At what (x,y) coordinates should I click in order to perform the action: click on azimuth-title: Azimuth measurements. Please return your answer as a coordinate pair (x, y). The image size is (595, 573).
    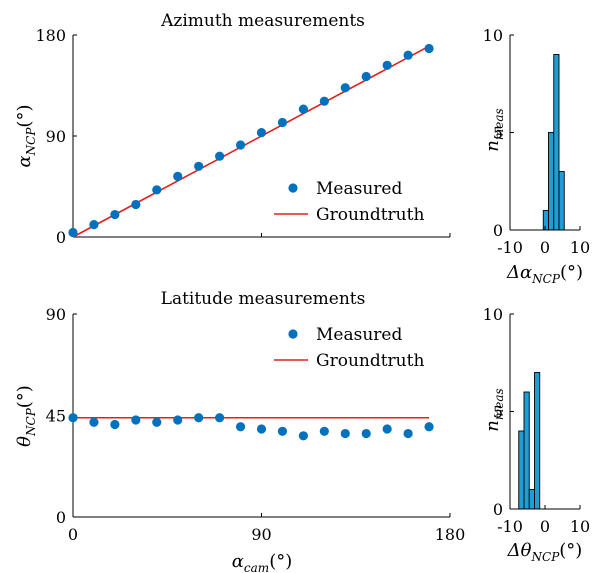
    Looking at the image, I should click on (262, 21).